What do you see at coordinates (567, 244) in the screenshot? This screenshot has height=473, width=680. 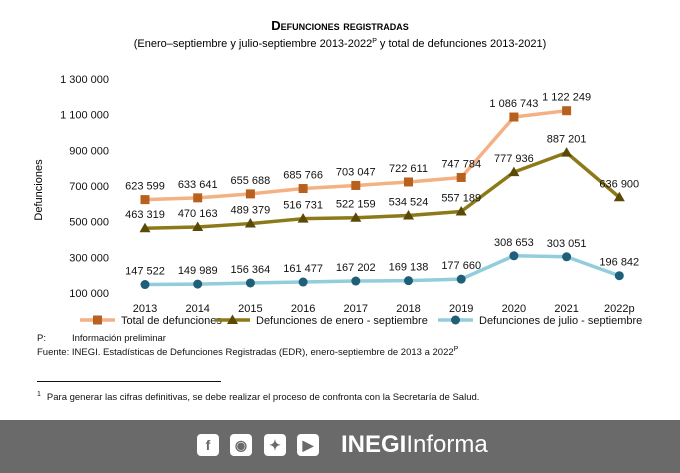 I see `data-label: 303 051` at bounding box center [567, 244].